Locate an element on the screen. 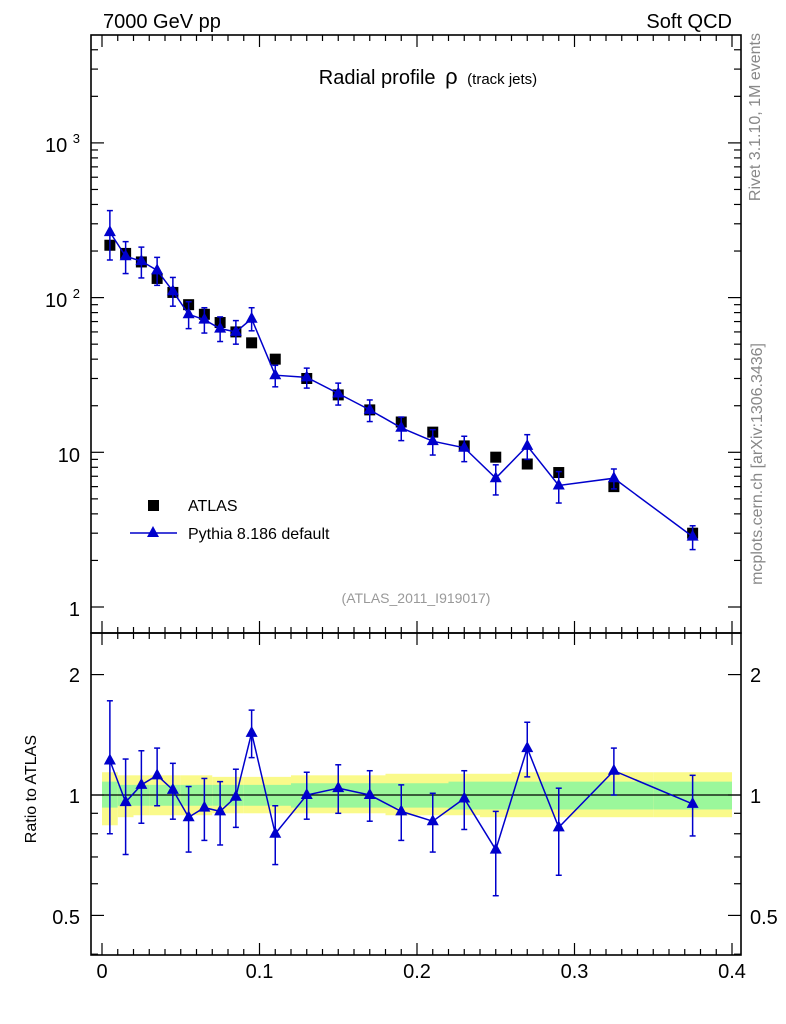 This screenshot has height=1024, width=786. main-y-label-1: 1 is located at coordinates (74, 610).